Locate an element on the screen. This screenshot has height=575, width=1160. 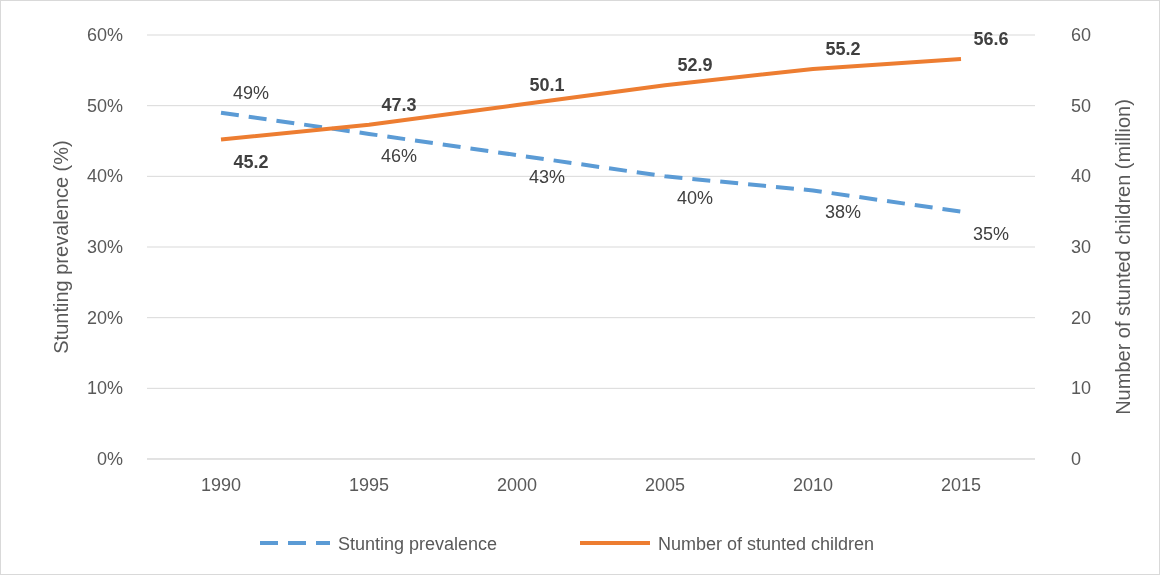
y2-tick-label: 60 is located at coordinates (1081, 35).